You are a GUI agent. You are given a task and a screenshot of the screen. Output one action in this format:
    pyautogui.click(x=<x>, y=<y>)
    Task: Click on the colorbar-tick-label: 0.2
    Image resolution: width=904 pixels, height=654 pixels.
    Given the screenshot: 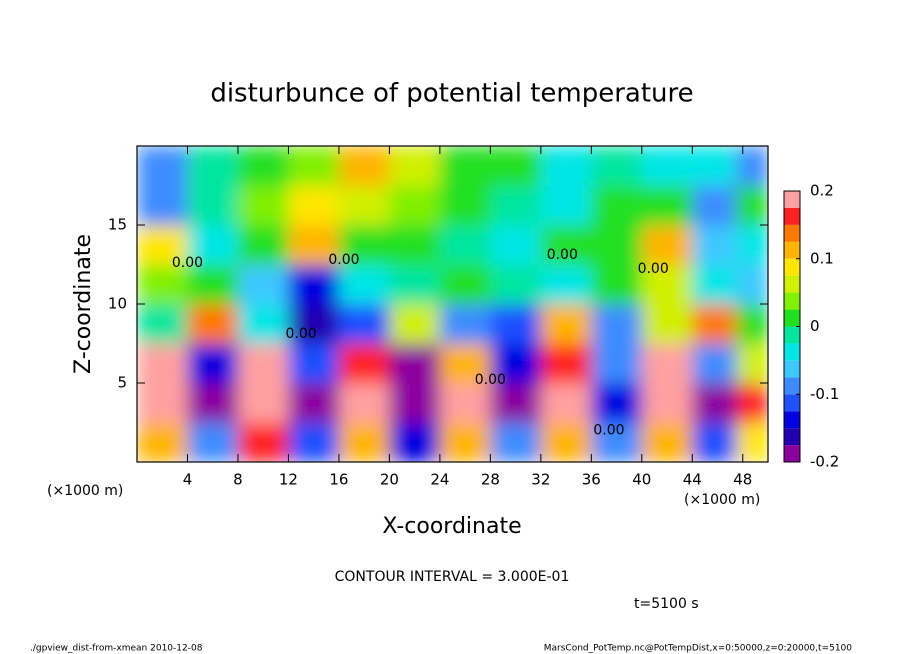 What is the action you would take?
    pyautogui.click(x=822, y=191)
    